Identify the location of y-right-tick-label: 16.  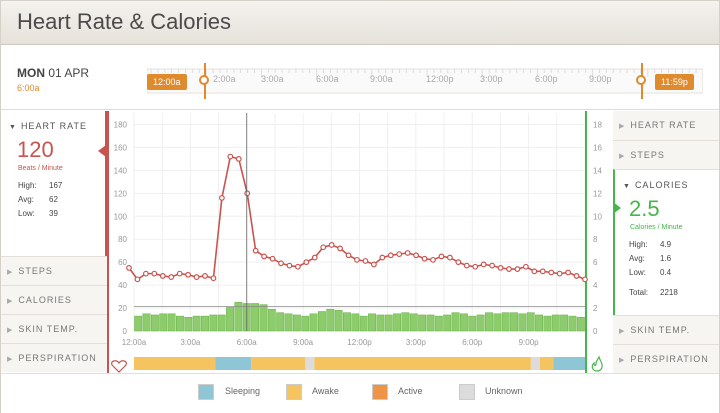
(597, 147).